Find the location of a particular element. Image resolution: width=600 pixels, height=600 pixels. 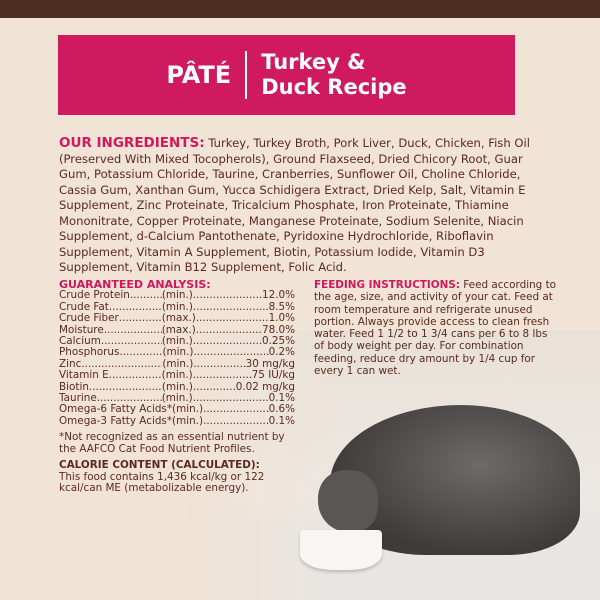

nutrient-name: Omega-3 Fatty Acids* is located at coordinates (116, 421).